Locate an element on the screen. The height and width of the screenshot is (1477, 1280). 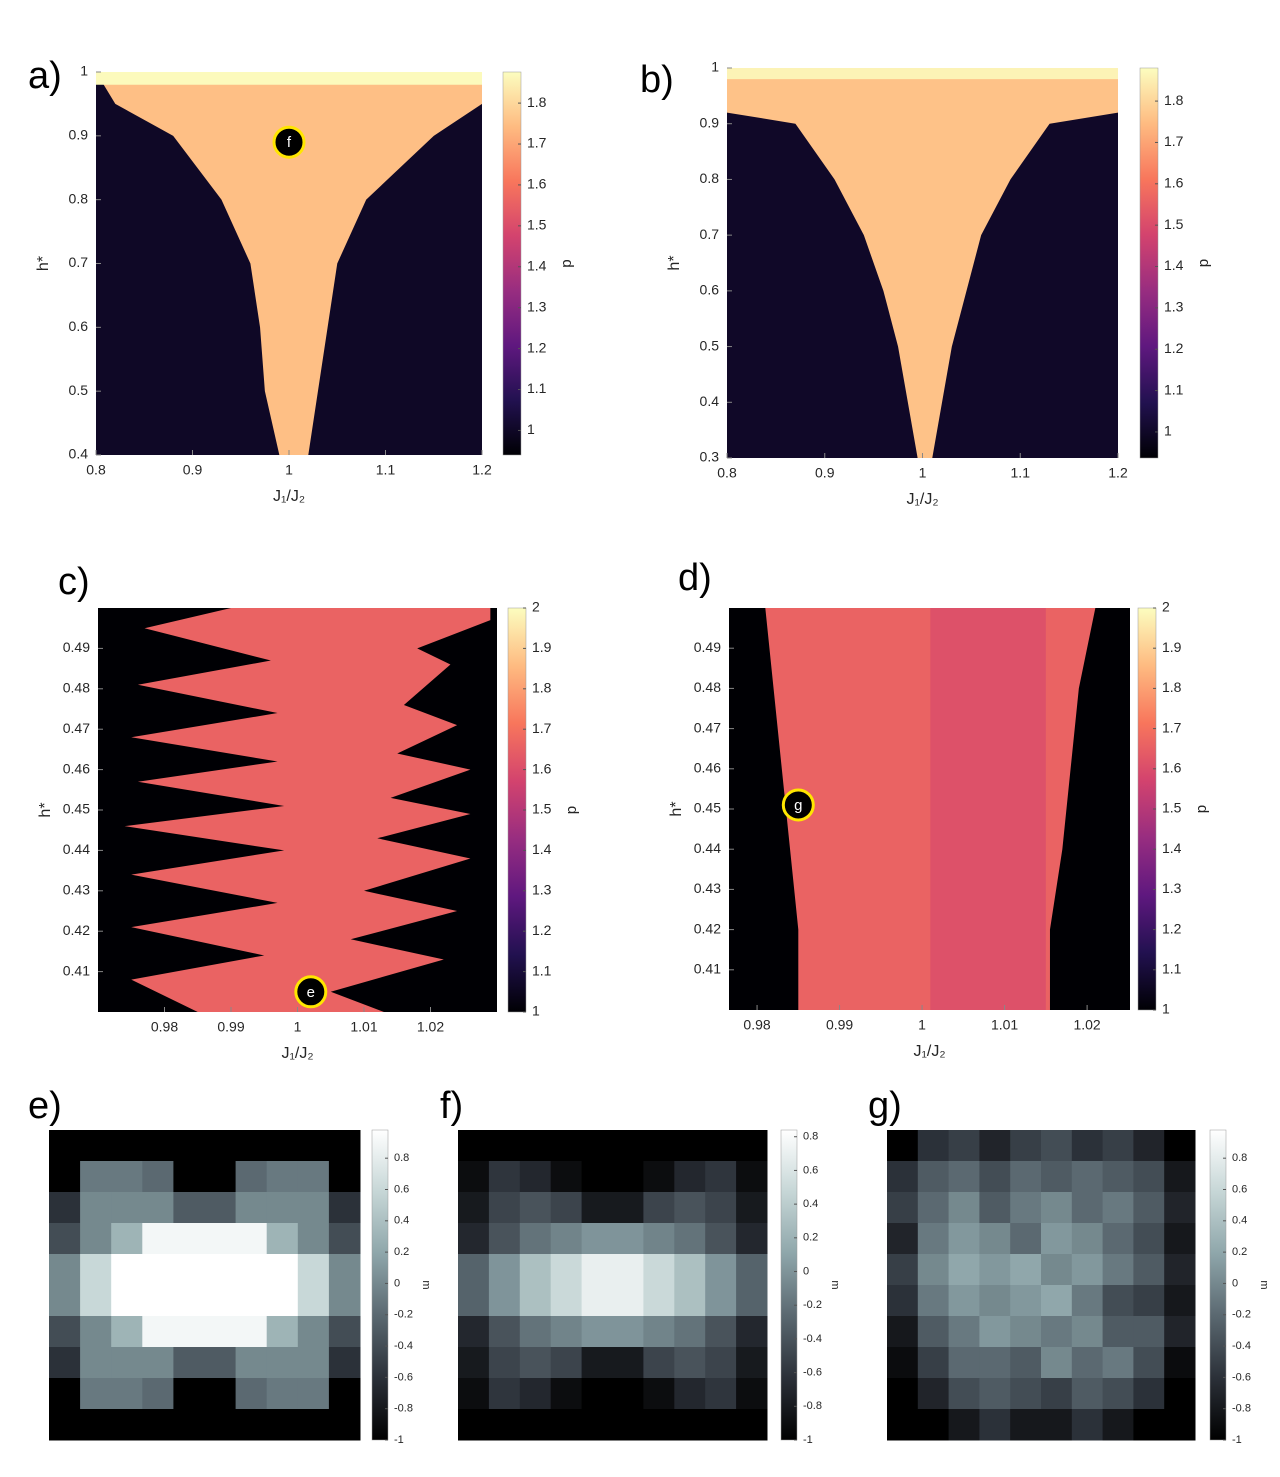
y-tick-label: 1 is located at coordinates (84, 71).